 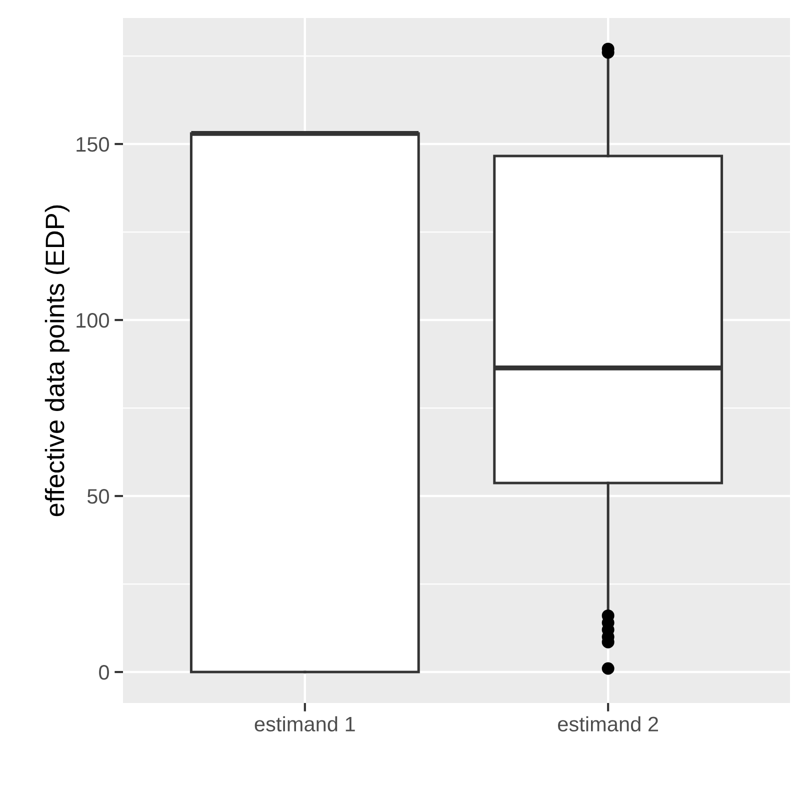 What do you see at coordinates (304, 724) in the screenshot?
I see `x-tick-label: estimand 1` at bounding box center [304, 724].